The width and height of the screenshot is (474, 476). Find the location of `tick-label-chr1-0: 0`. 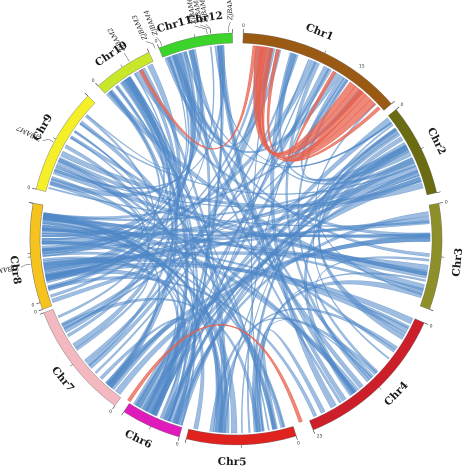

tick-label-chr1-0: 0 is located at coordinates (243, 26).